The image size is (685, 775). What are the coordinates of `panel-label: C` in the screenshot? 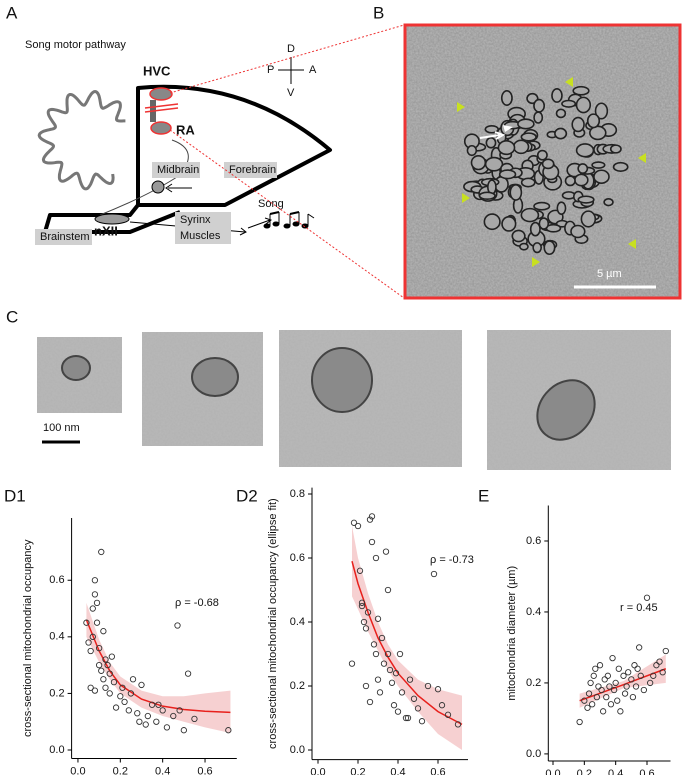 It's located at (12, 316).